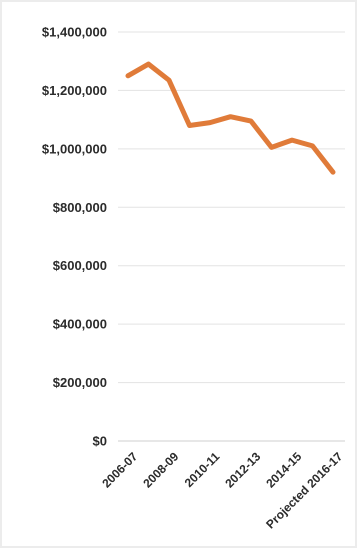 Image resolution: width=361 pixels, height=552 pixels. What do you see at coordinates (283, 469) in the screenshot?
I see `x-tick-label: 2014-15` at bounding box center [283, 469].